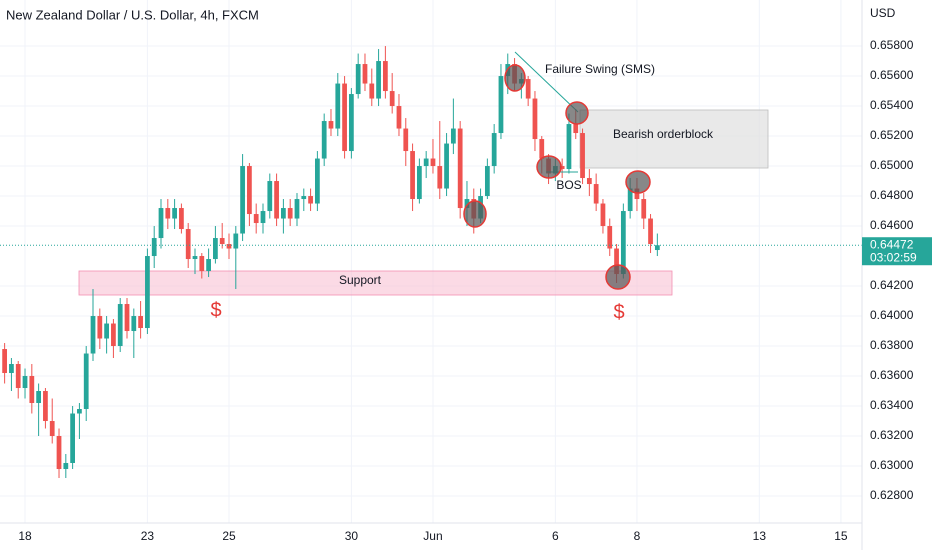 The height and width of the screenshot is (550, 932). I want to click on y-tick-label: 0.63800, so click(892, 345).